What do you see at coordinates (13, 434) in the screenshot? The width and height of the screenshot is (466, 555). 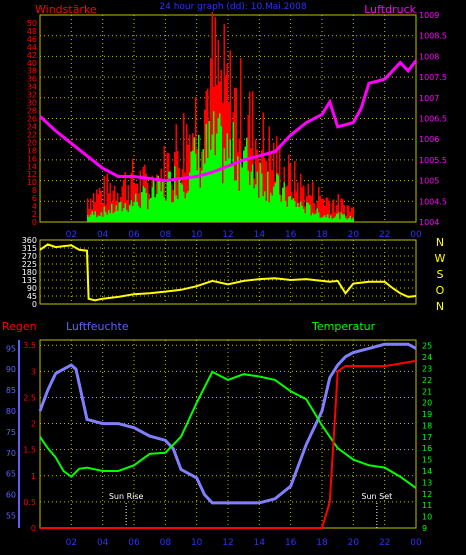 I see `humidity-axis-ticks: 55 60 65 70 75 80 85 90 95` at bounding box center [13, 434].